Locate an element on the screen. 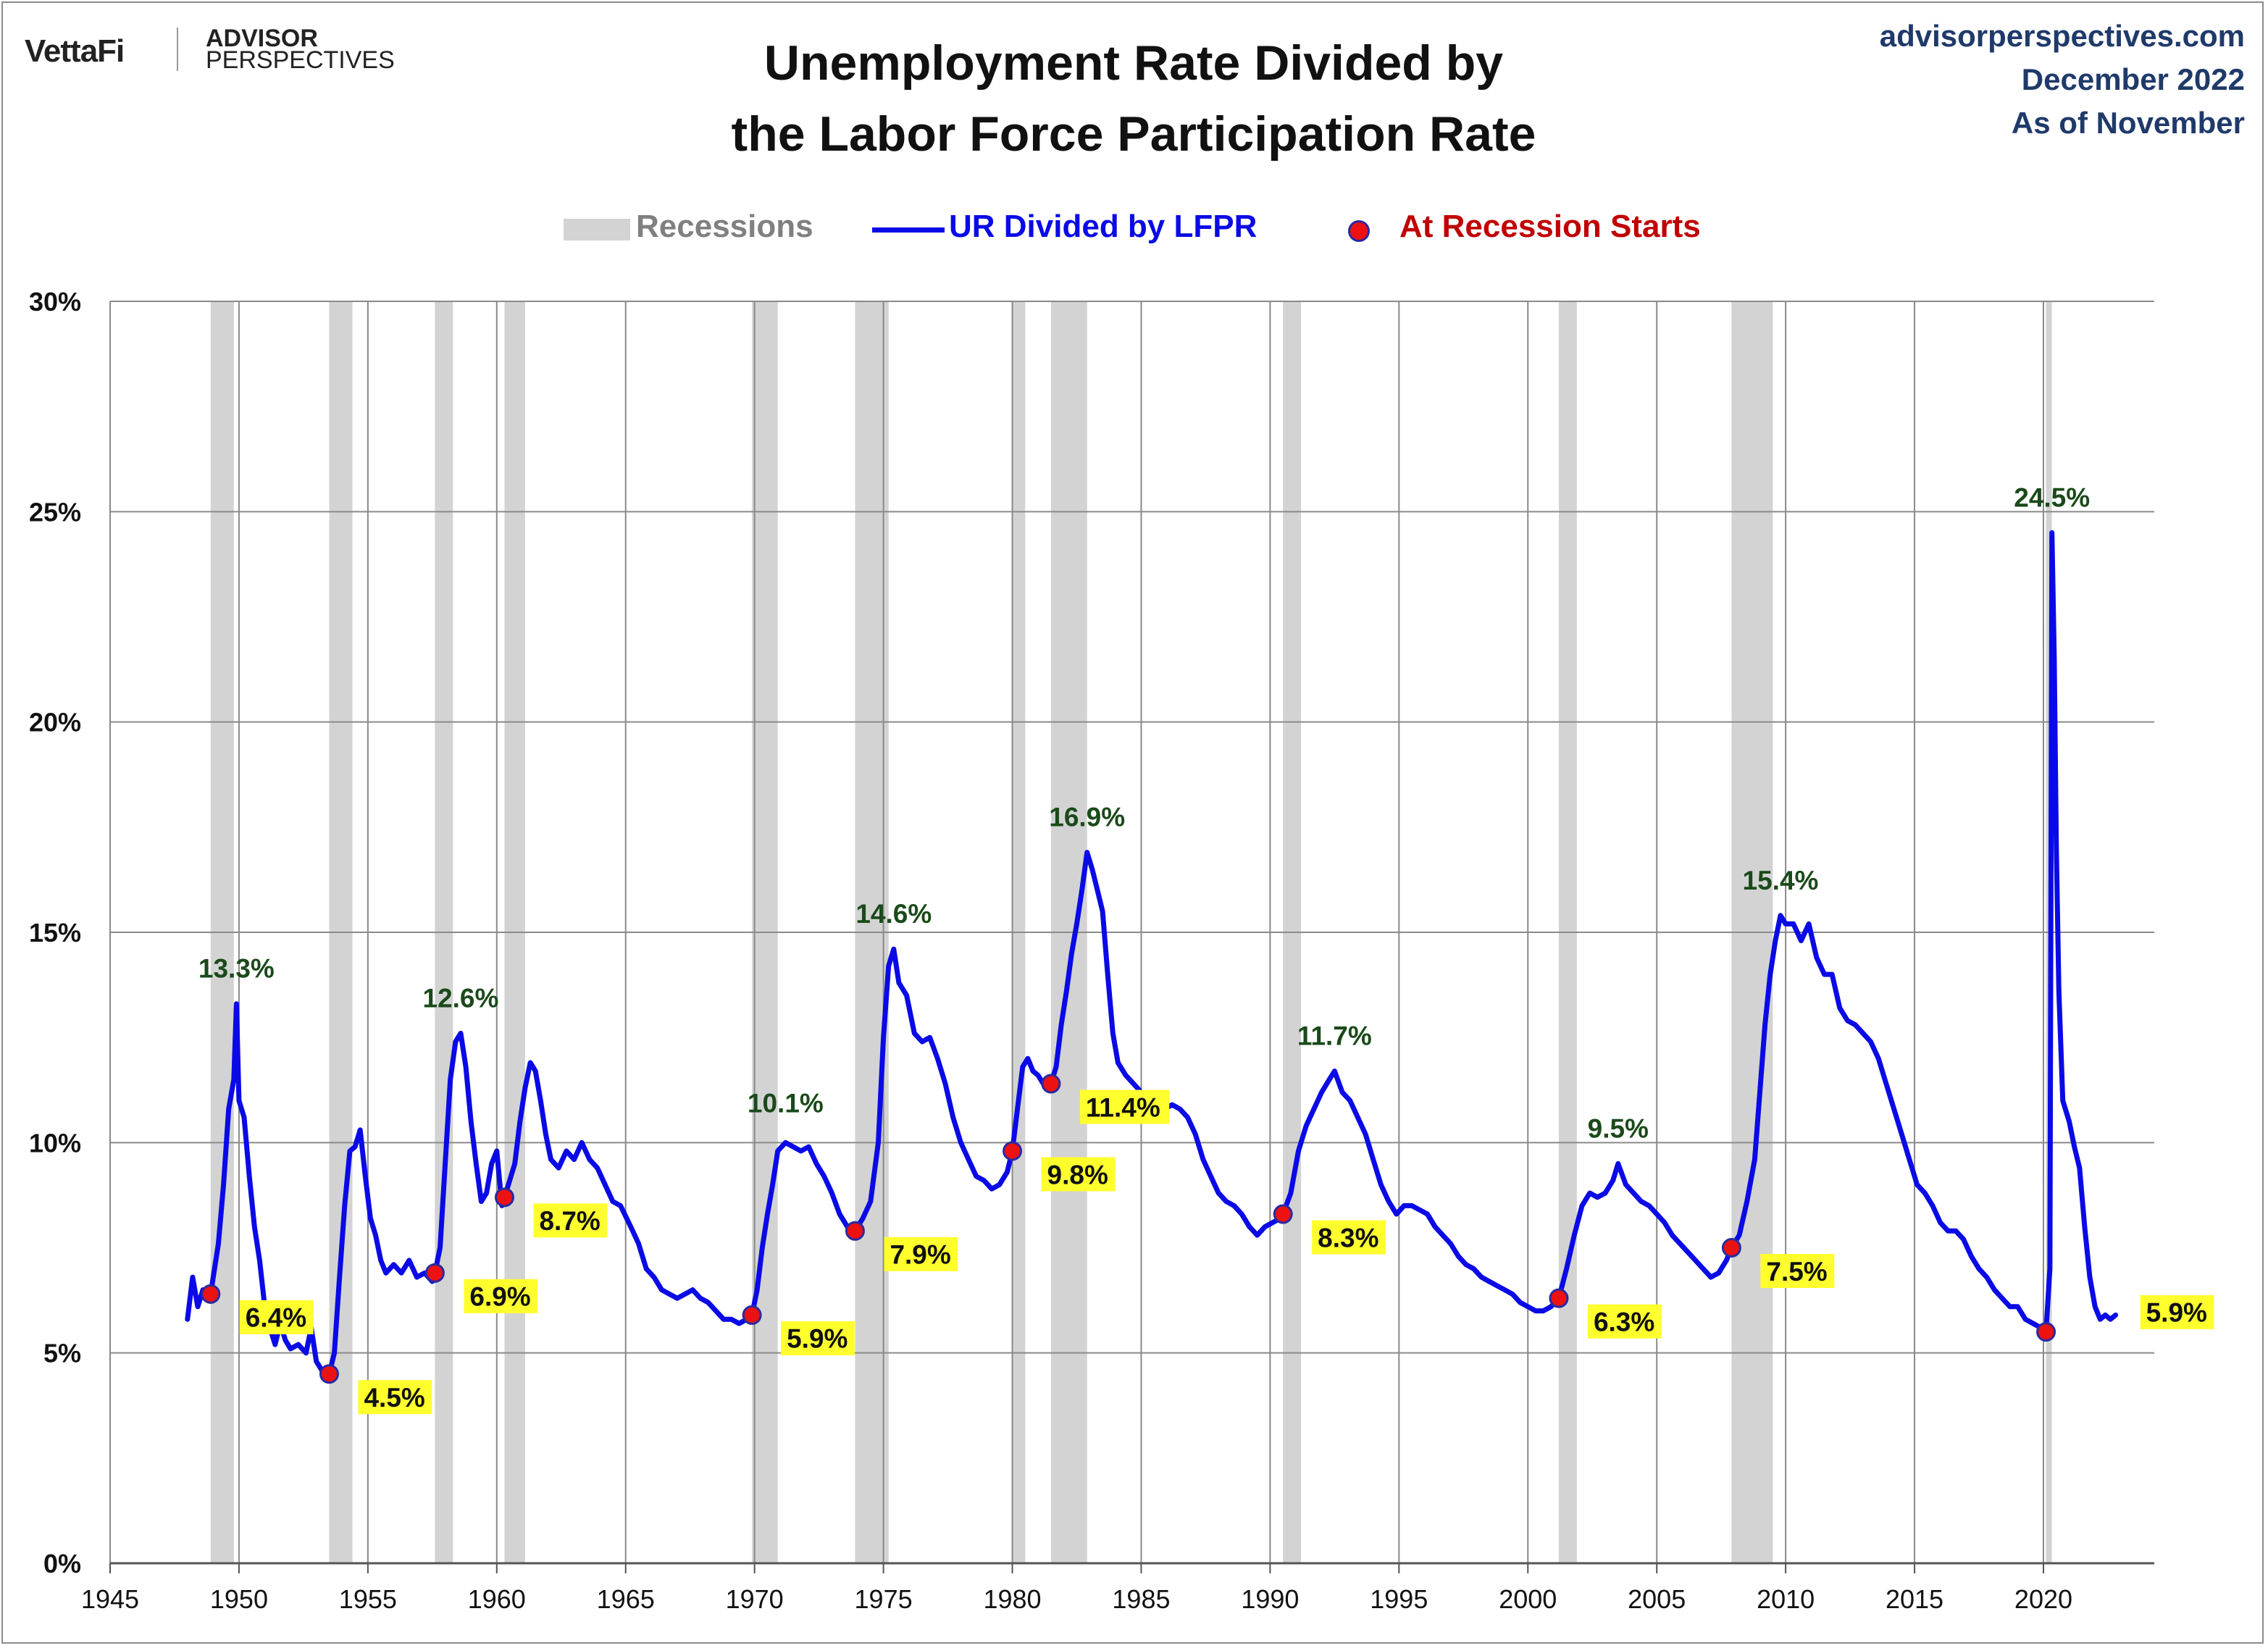 The width and height of the screenshot is (2268, 1648). peak-label: 9.5% is located at coordinates (1619, 1128).